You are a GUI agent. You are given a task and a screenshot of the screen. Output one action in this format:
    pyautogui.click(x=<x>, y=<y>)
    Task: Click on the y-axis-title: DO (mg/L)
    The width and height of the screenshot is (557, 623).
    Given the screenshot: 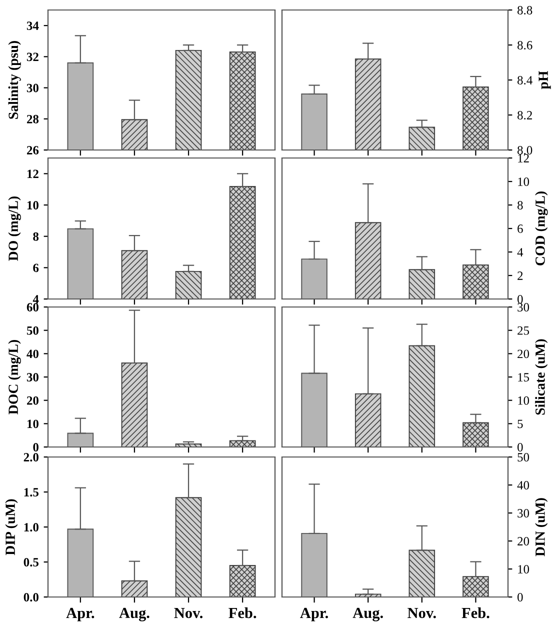 What is the action you would take?
    pyautogui.click(x=14, y=228)
    